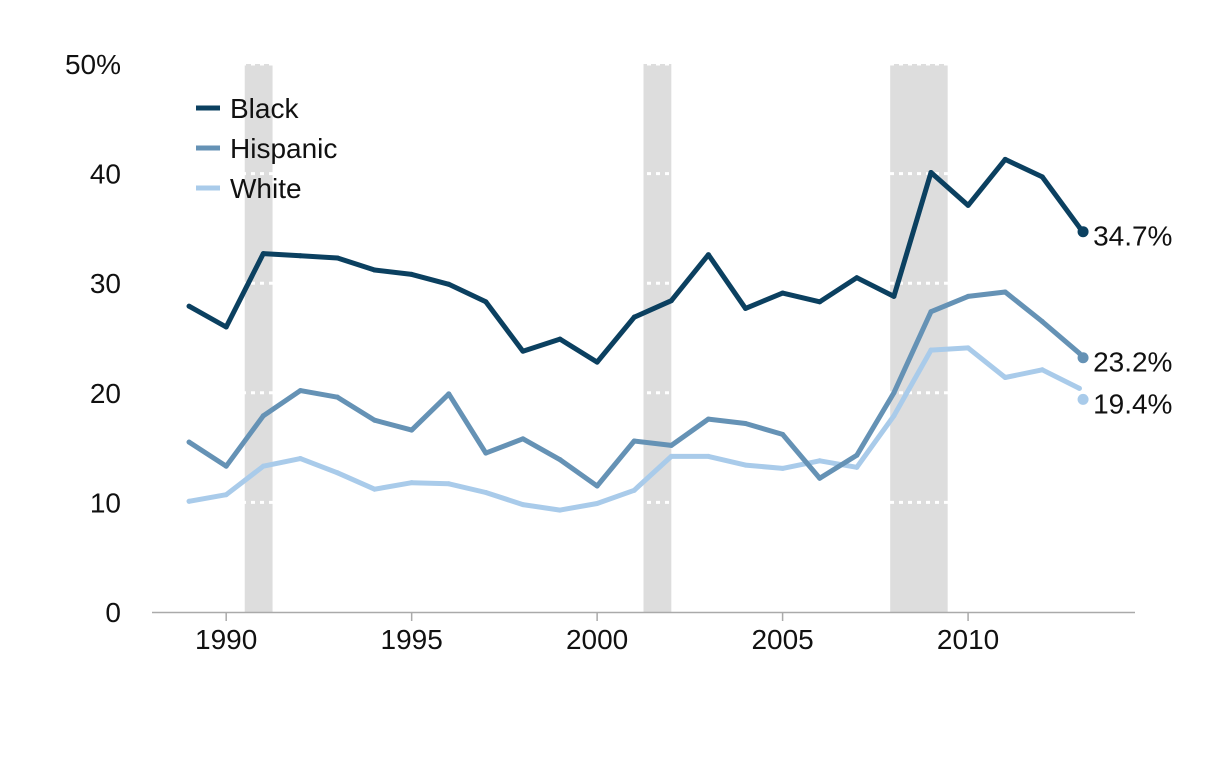 The width and height of the screenshot is (1216, 761). Describe the element at coordinates (746, 423) in the screenshot. I see `data-point-hispanic-2004` at that location.